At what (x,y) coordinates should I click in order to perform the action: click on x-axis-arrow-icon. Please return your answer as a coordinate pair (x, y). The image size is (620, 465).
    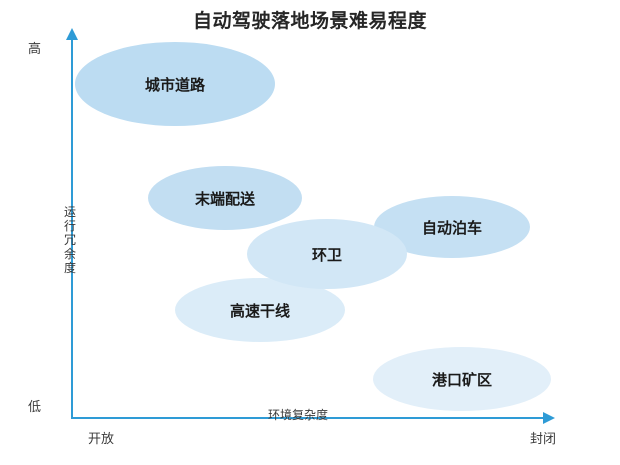
    Looking at the image, I should click on (549, 418).